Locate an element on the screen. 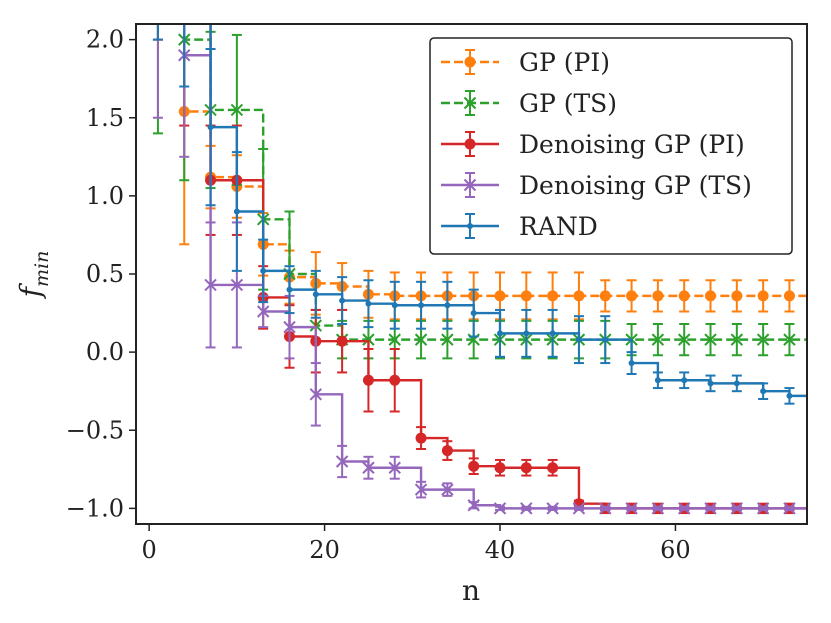 The image size is (831, 623). x-tick-label: 60 is located at coordinates (675, 550).